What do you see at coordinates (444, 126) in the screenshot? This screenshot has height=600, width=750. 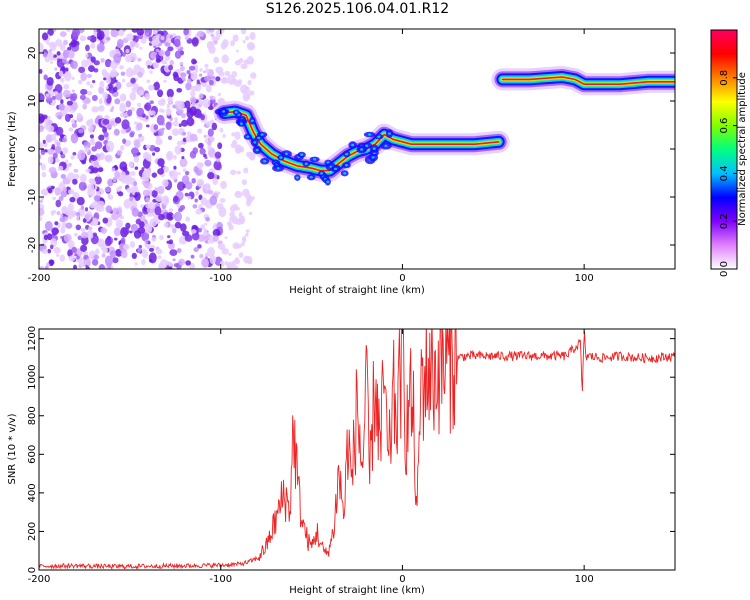 I see `ridge-band` at bounding box center [444, 126].